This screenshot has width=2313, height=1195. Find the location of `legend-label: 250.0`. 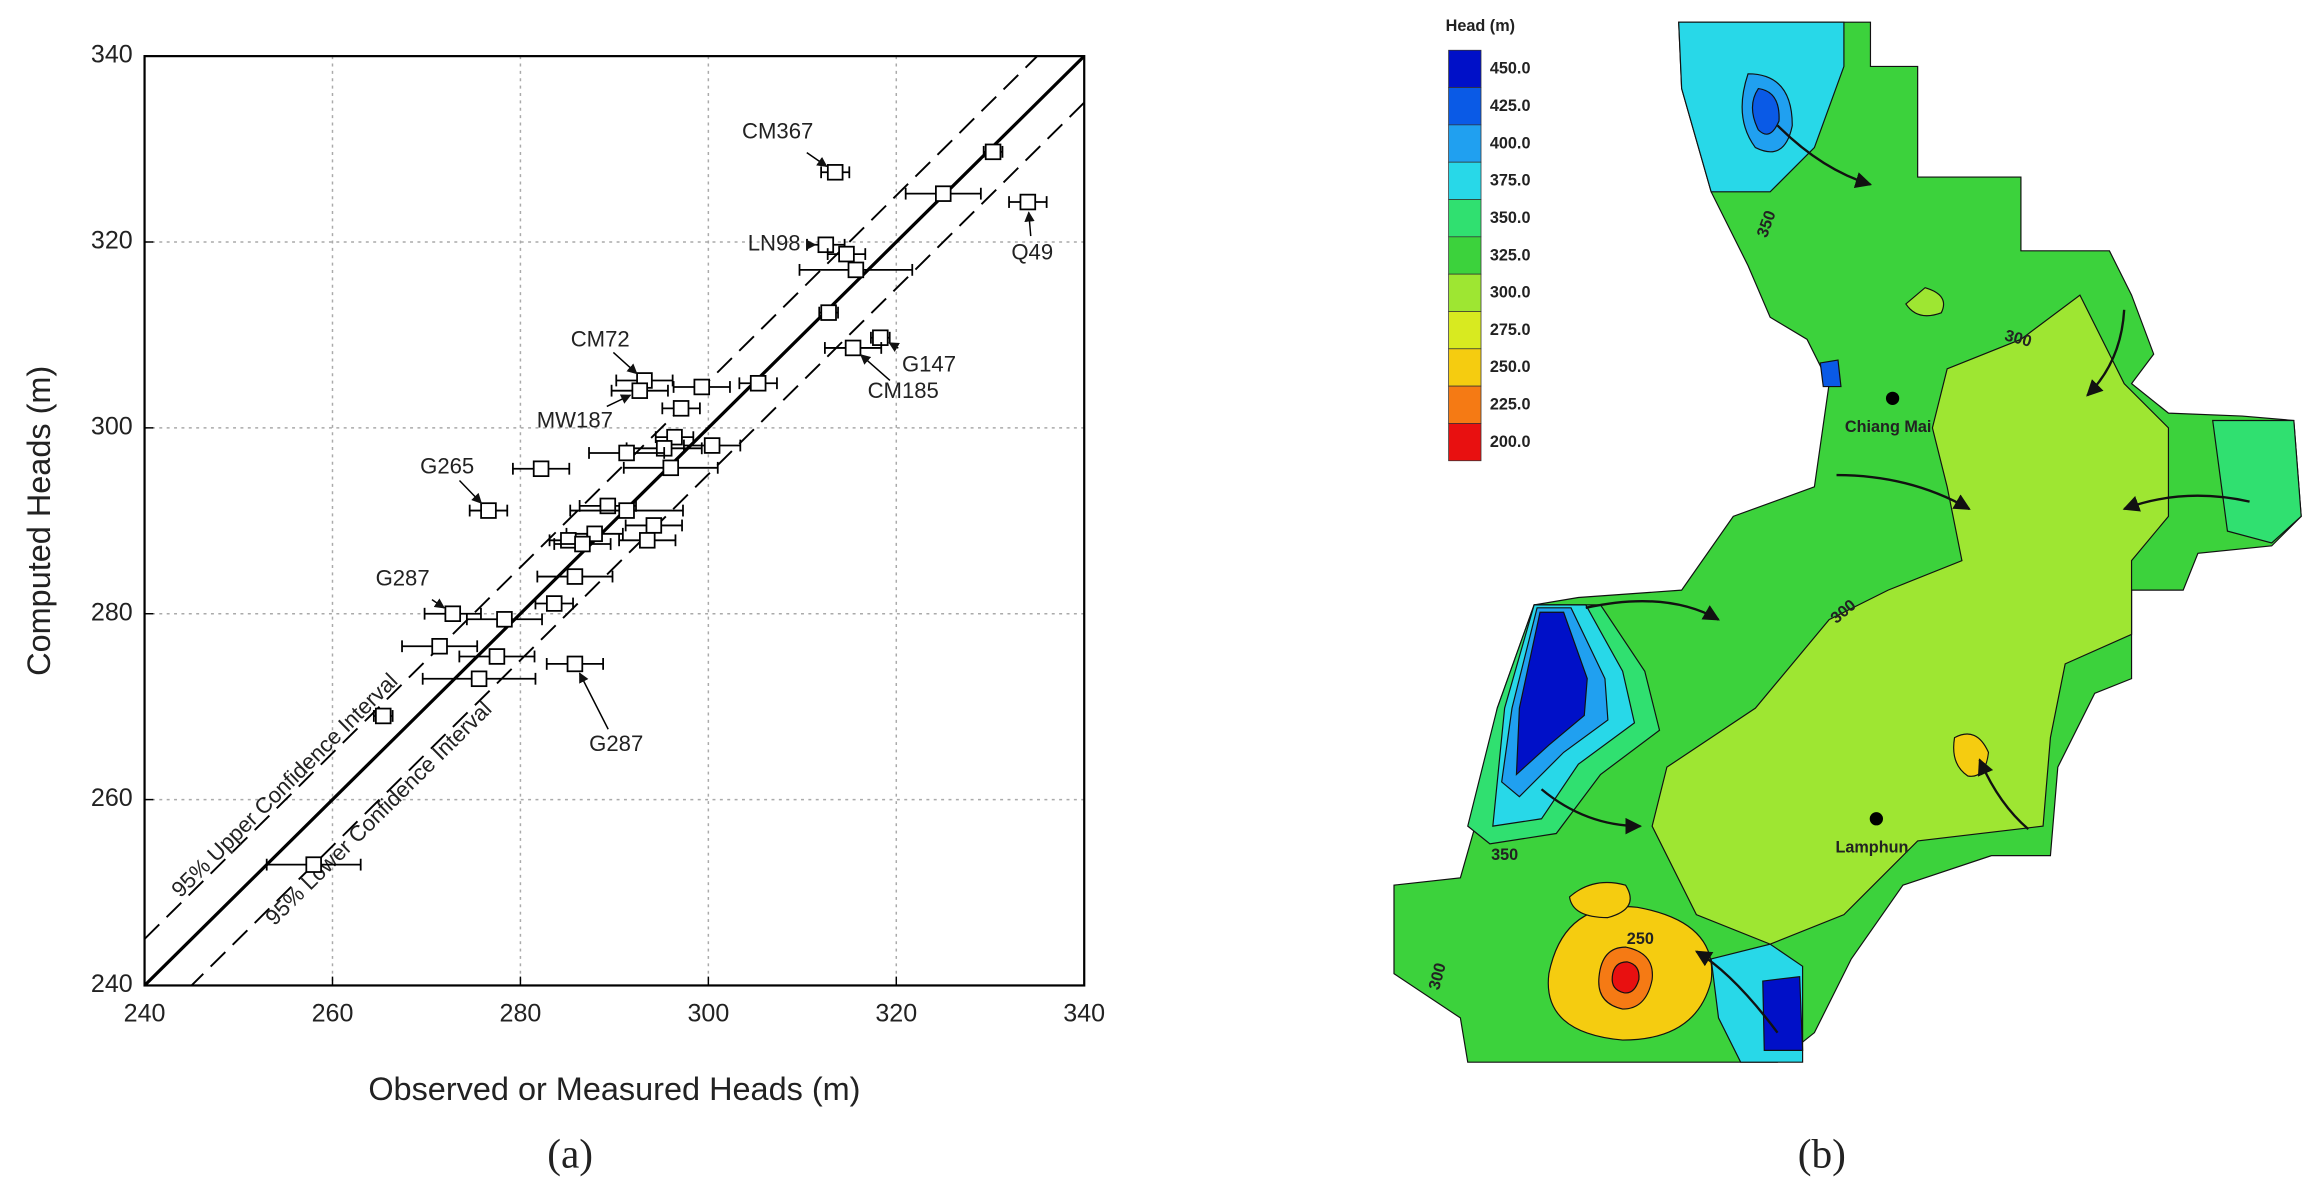

legend-label: 250.0 is located at coordinates (1510, 367).